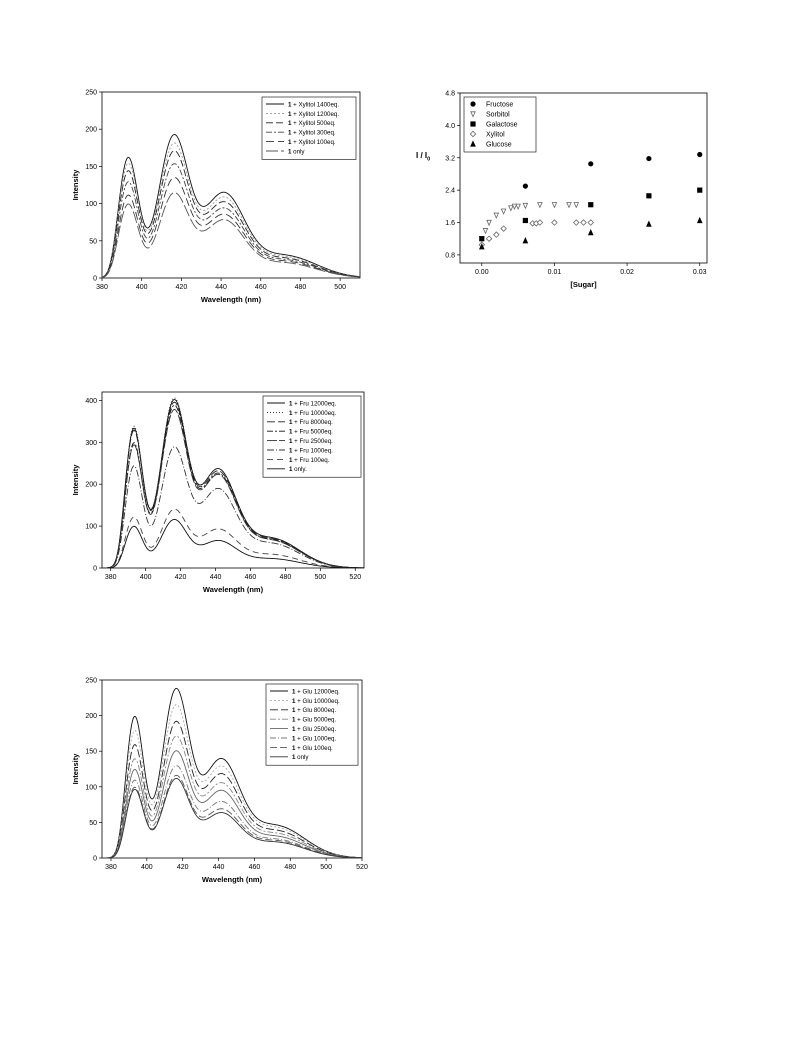  What do you see at coordinates (251, 577) in the screenshot?
I see `x-tick-label: 460` at bounding box center [251, 577].